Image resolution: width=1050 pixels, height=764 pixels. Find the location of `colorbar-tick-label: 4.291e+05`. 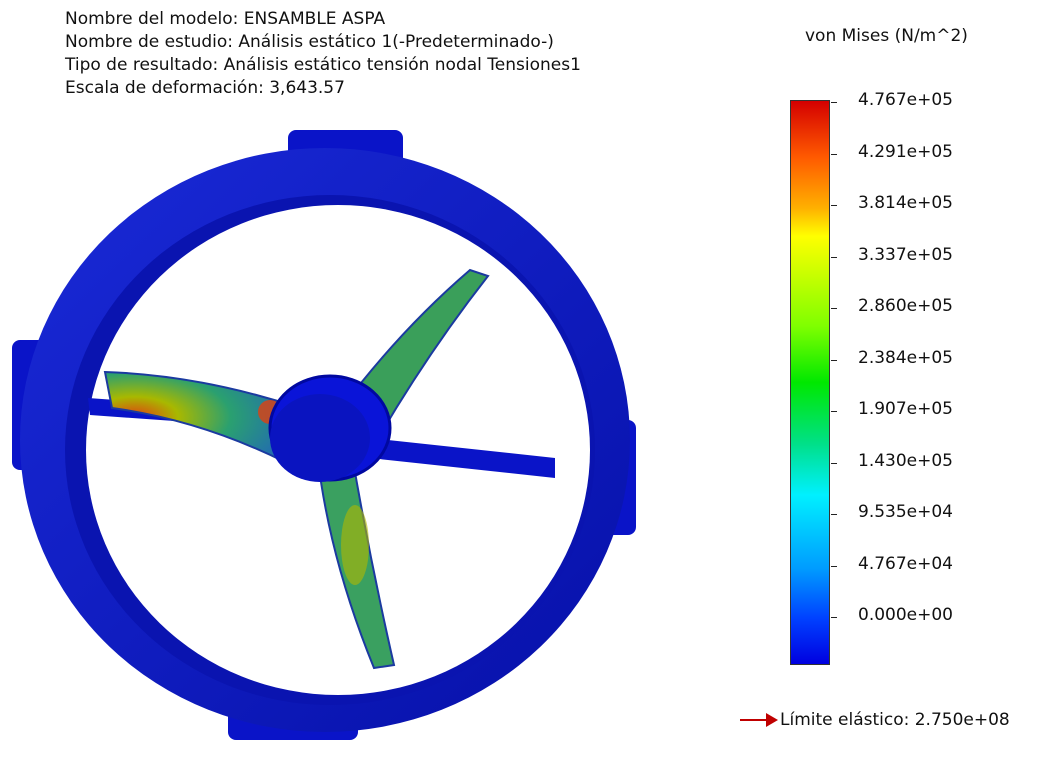

colorbar-tick-label: 4.291e+05 is located at coordinates (906, 151).